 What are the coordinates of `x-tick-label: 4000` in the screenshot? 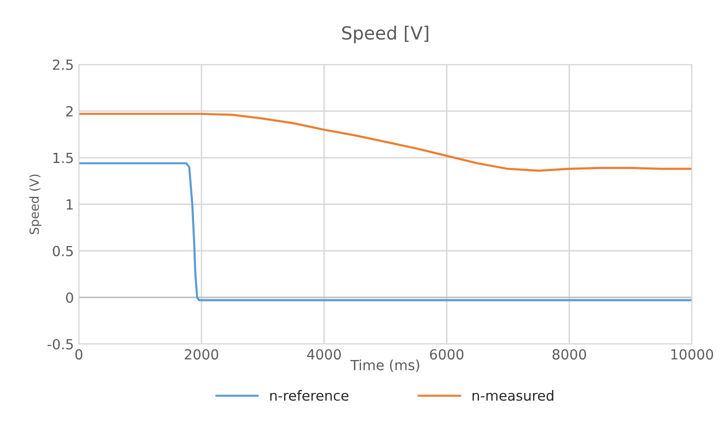 It's located at (324, 354).